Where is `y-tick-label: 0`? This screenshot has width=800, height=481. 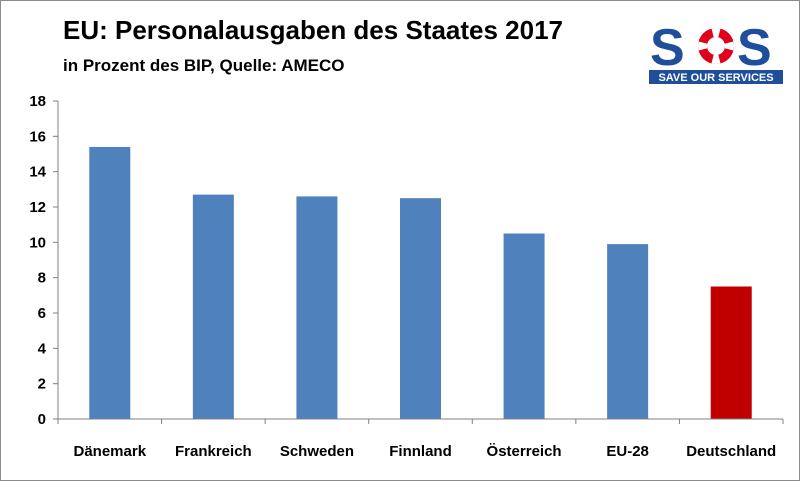 y-tick-label: 0 is located at coordinates (42, 419).